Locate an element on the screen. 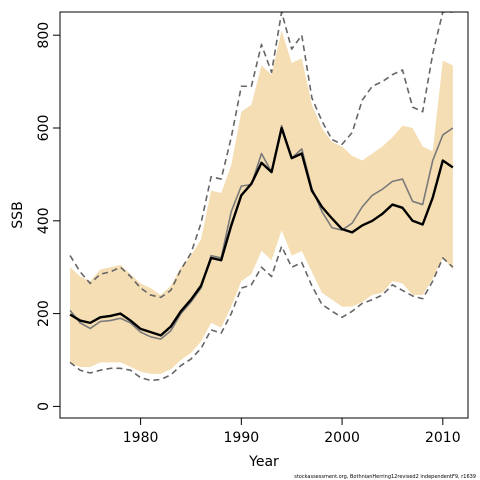  y-tick-label: 0 is located at coordinates (44, 406).